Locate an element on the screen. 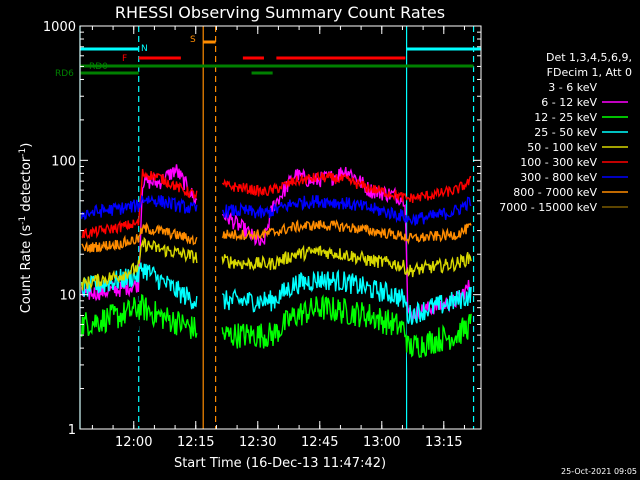  legend-label-2: 12 - 25 keV is located at coordinates (565, 117).